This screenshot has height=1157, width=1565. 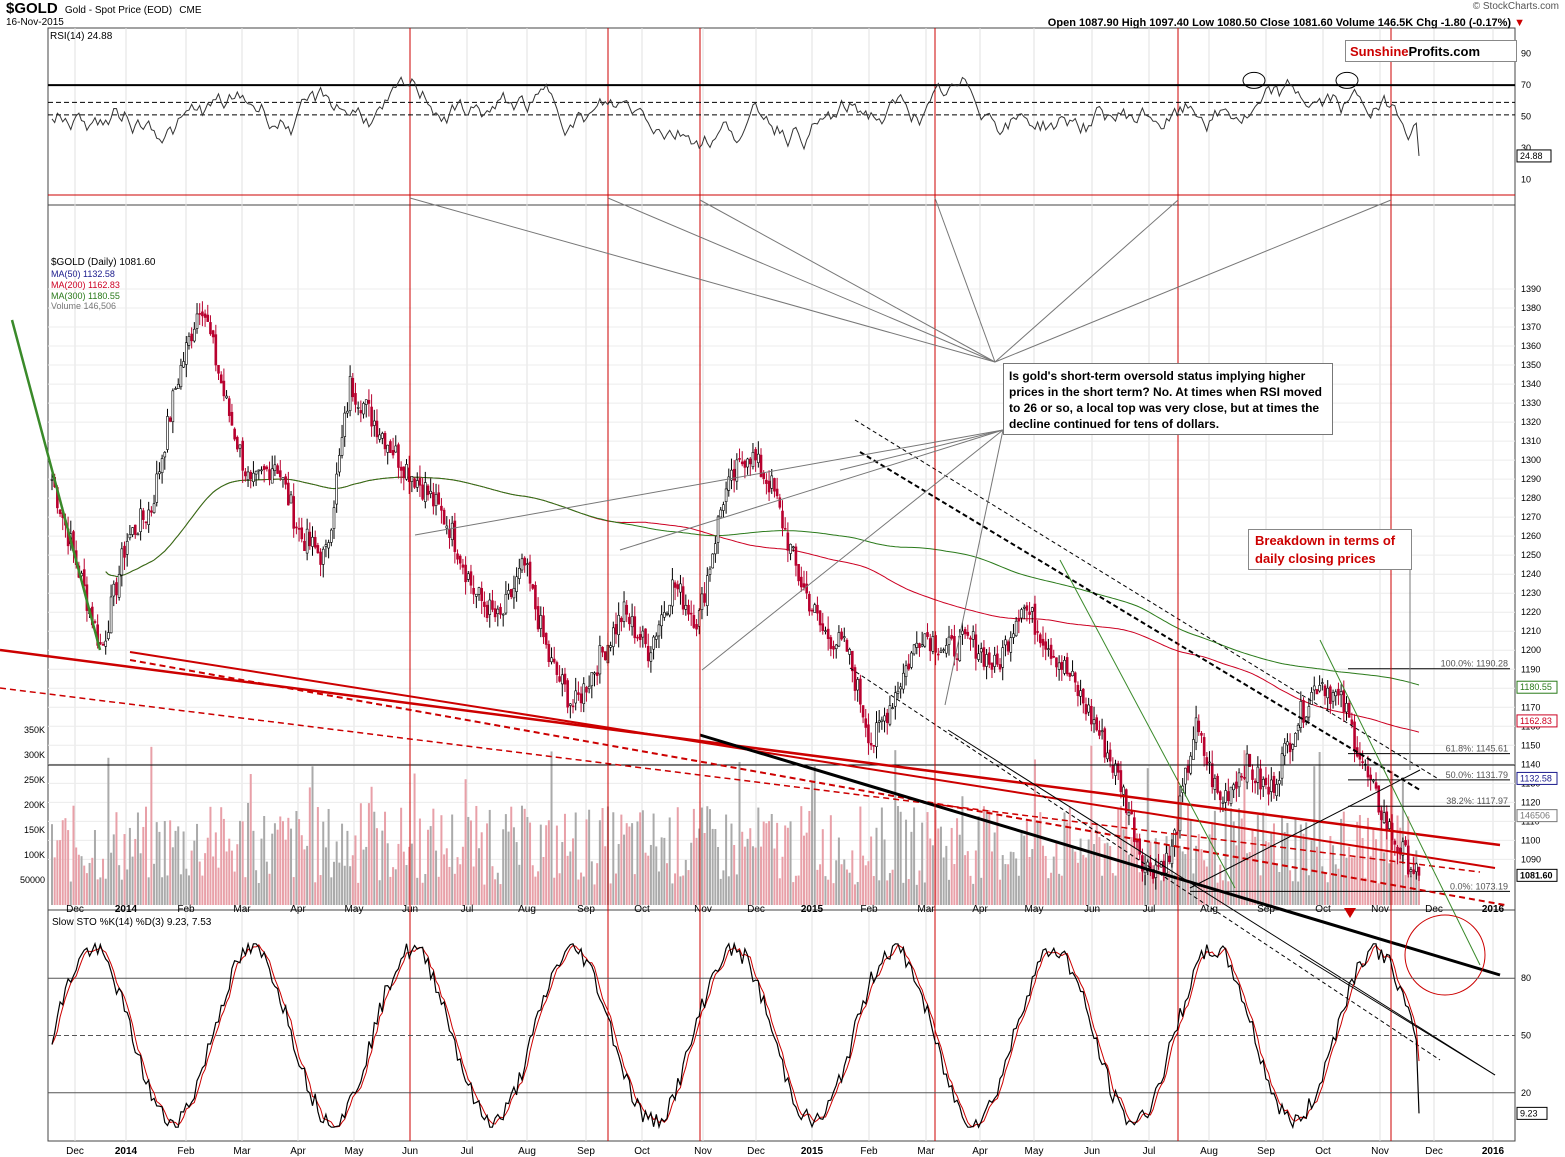 I want to click on price-tick-label: 1310, so click(x=1531, y=441).